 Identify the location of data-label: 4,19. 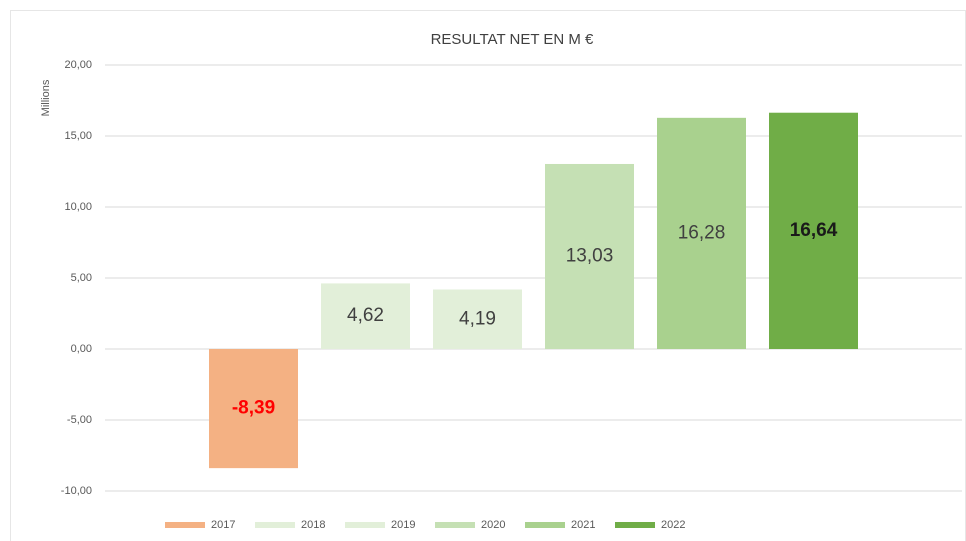
(477, 318).